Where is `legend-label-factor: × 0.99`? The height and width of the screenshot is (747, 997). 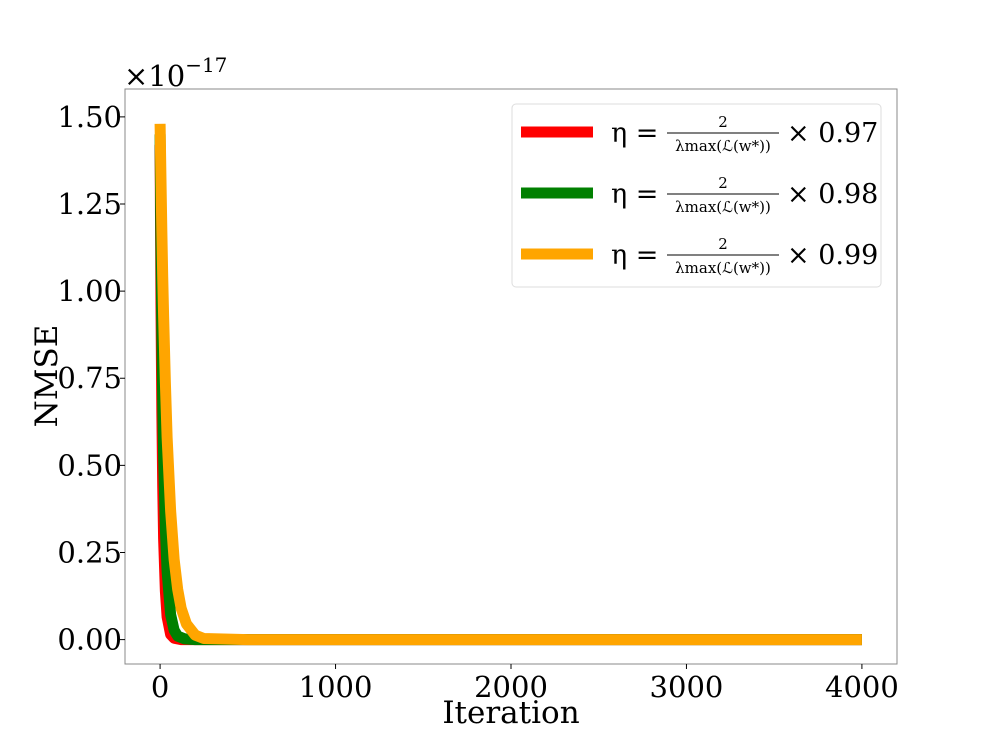
legend-label-factor: × 0.99 is located at coordinates (832, 255).